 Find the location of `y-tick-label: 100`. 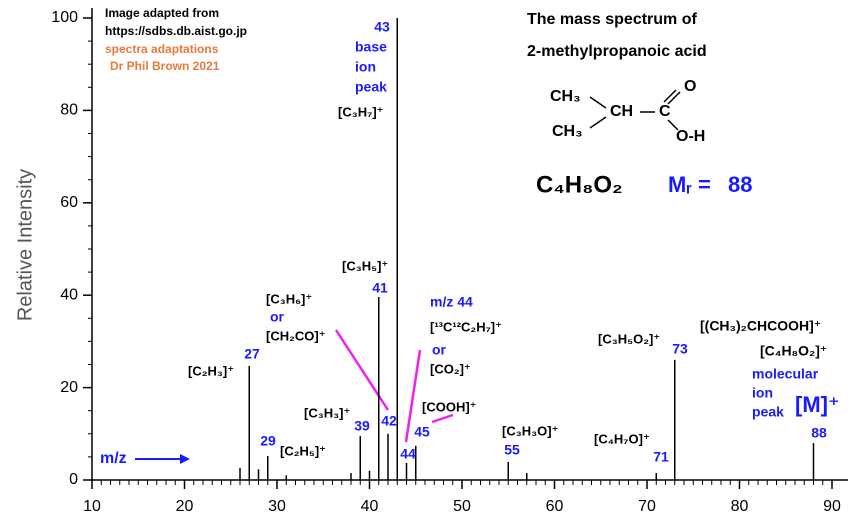

y-tick-label: 100 is located at coordinates (64, 17).